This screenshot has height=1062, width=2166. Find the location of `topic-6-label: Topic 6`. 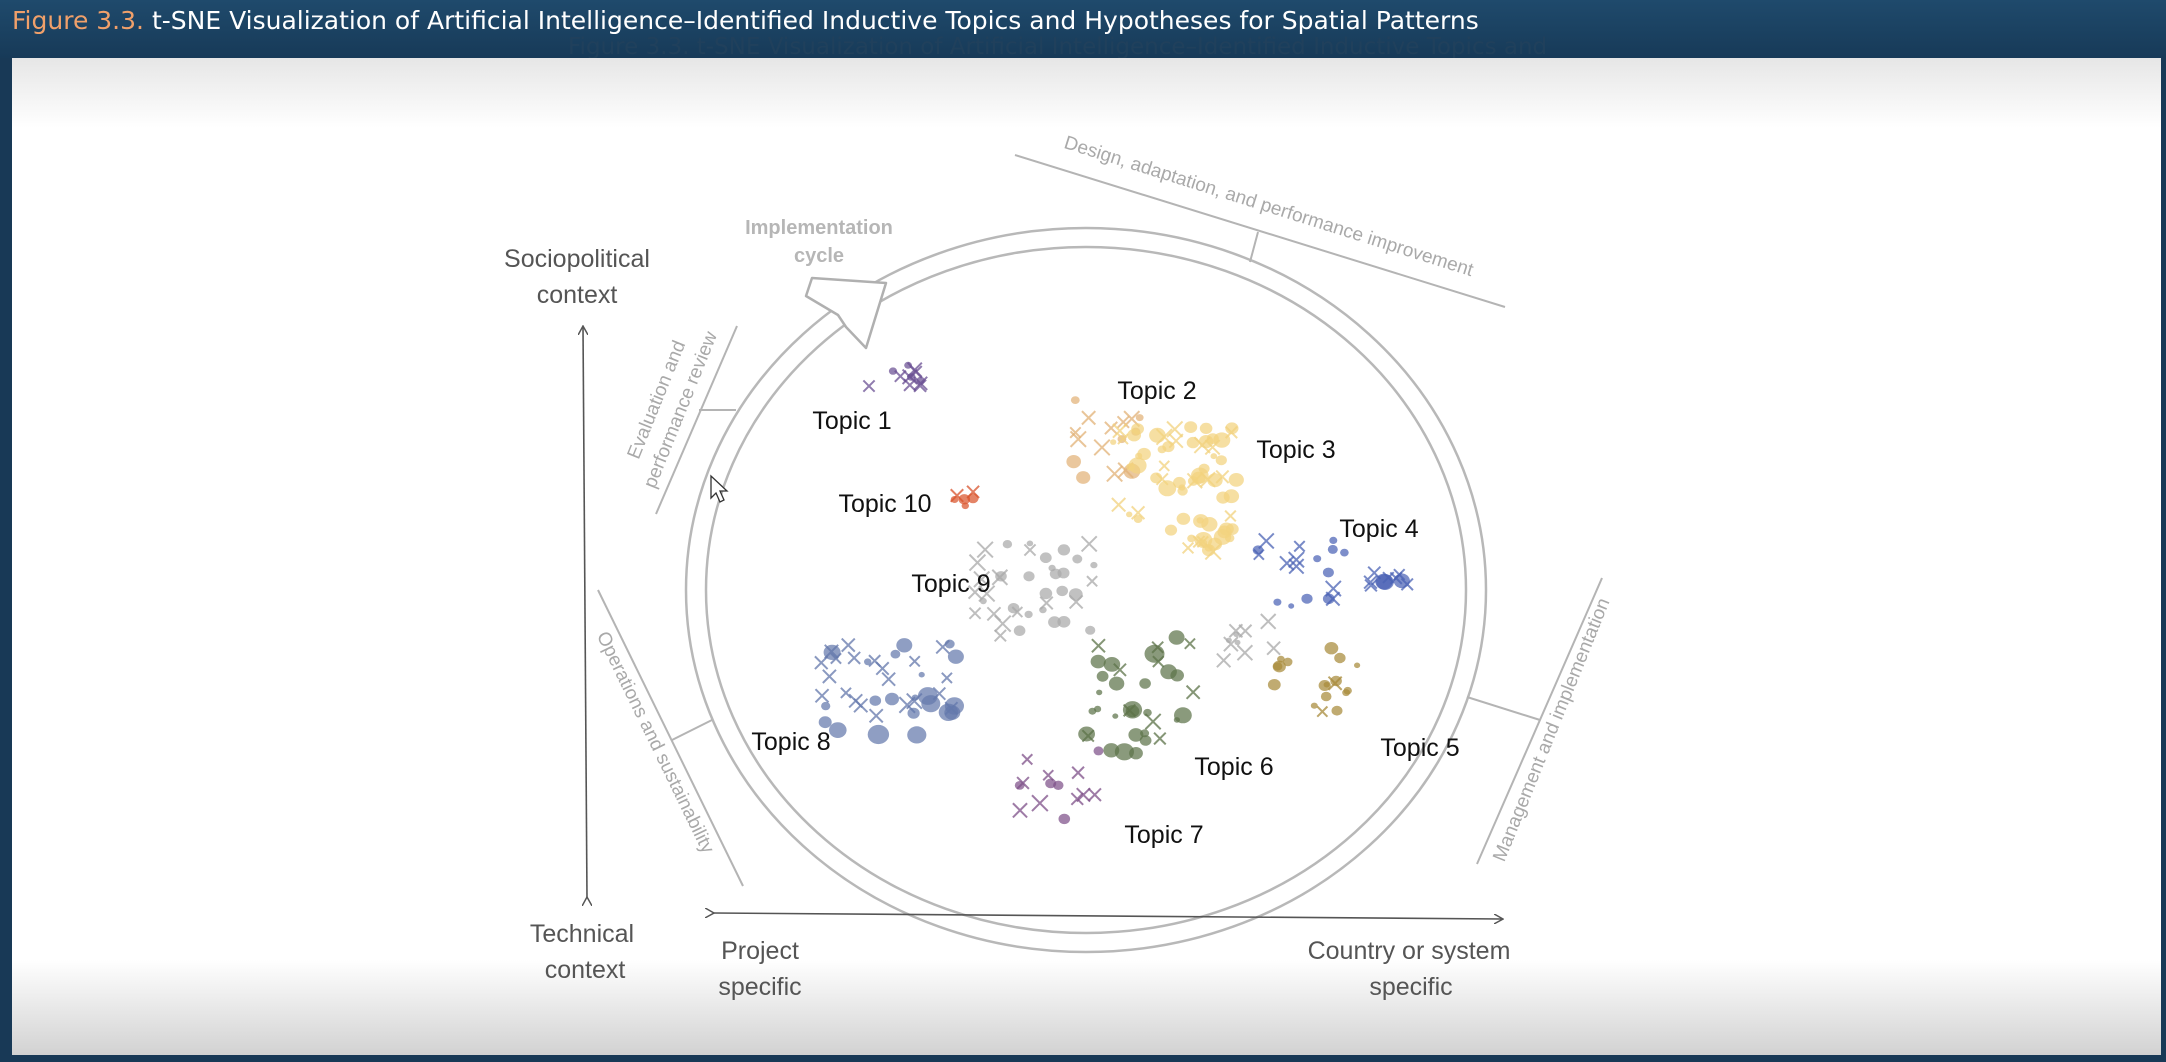

topic-6-label: Topic 6 is located at coordinates (1233, 767).